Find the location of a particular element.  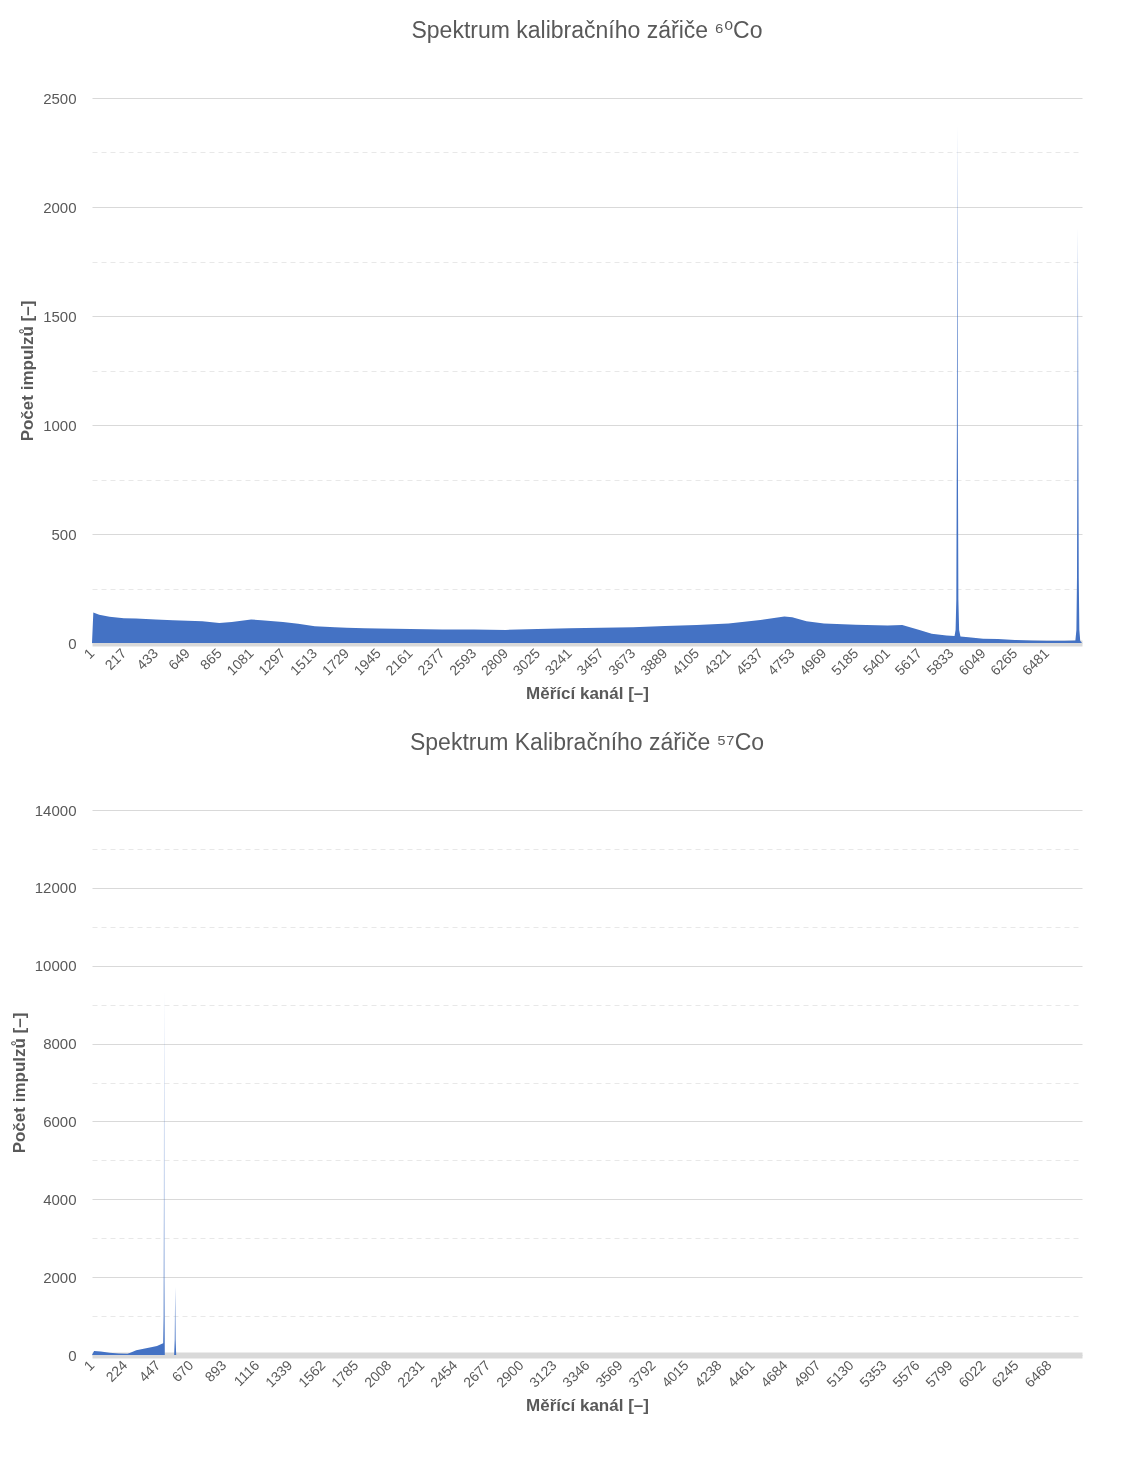

x-tick-label: 670 is located at coordinates (182, 1370).